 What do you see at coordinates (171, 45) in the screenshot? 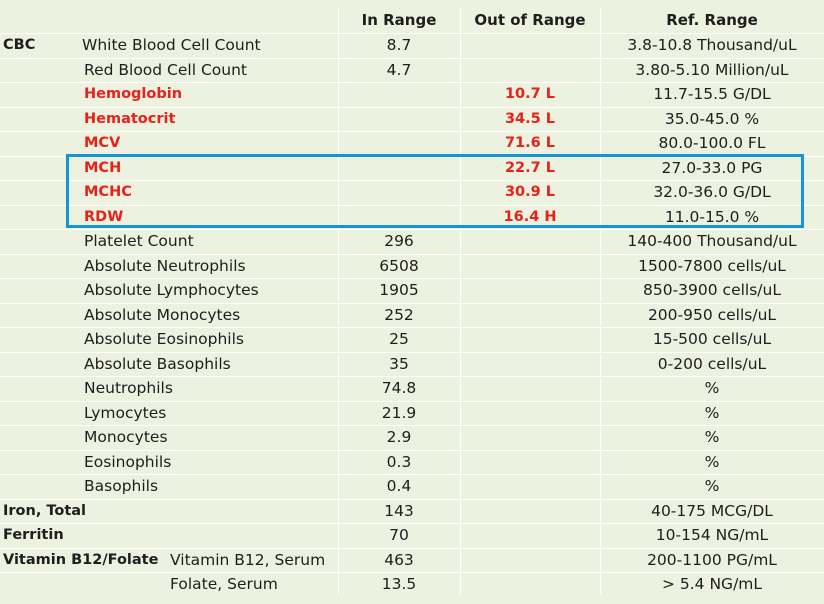
I see `test-name: White Blood Cell Count` at bounding box center [171, 45].